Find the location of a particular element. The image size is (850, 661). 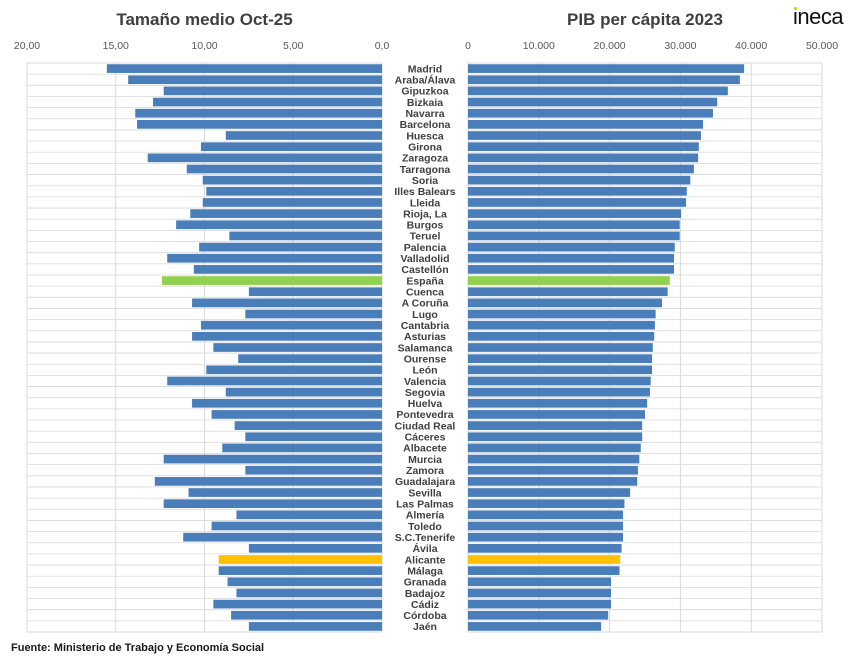

category-label: Girona is located at coordinates (425, 147).